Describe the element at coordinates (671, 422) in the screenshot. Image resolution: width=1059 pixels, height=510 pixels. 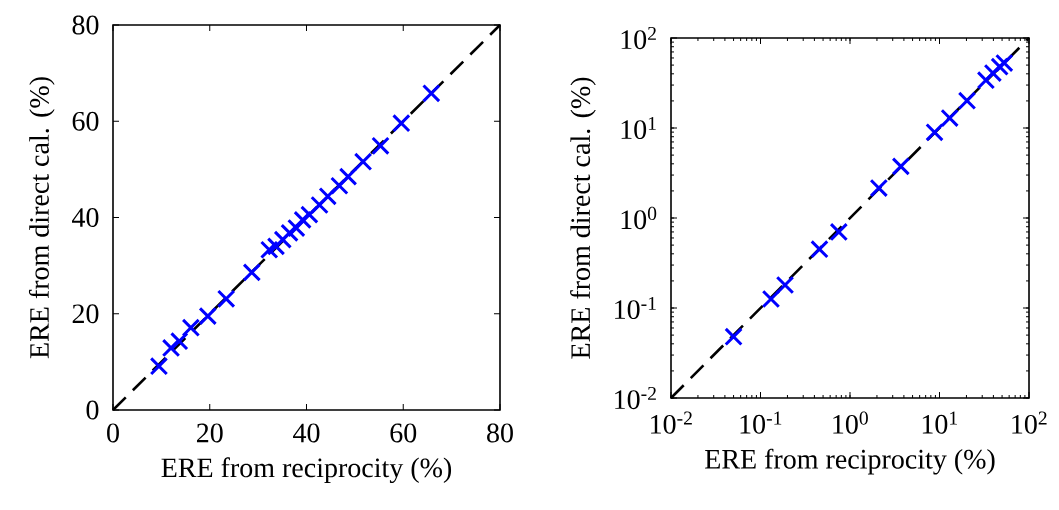
I see `x-tick-label: 10$^{-2}$` at that location.